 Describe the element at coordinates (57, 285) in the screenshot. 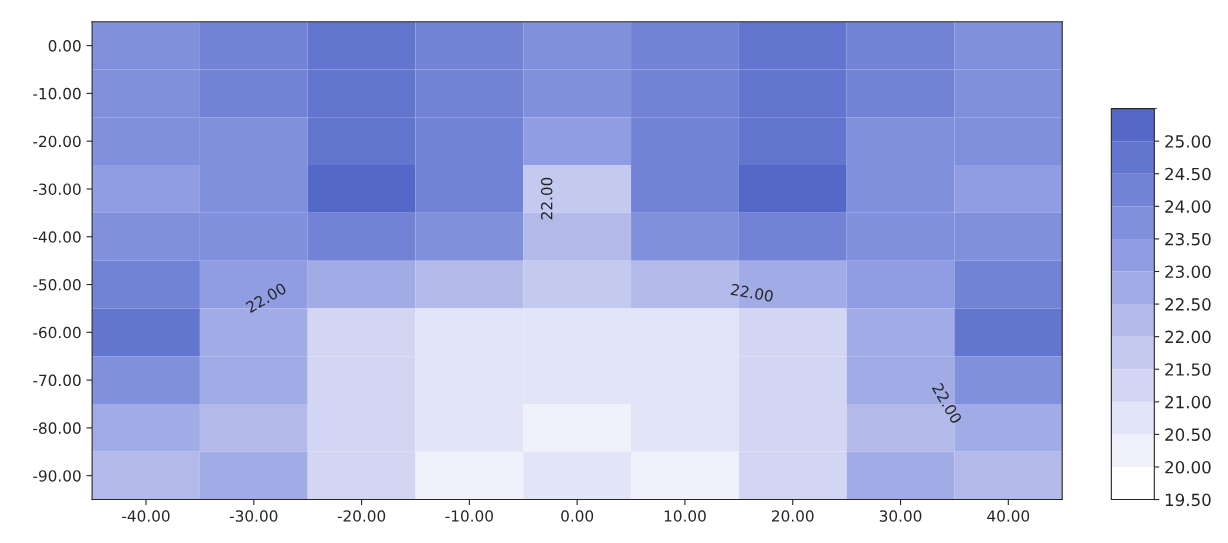

I see `y-tick-label: -50.00` at that location.